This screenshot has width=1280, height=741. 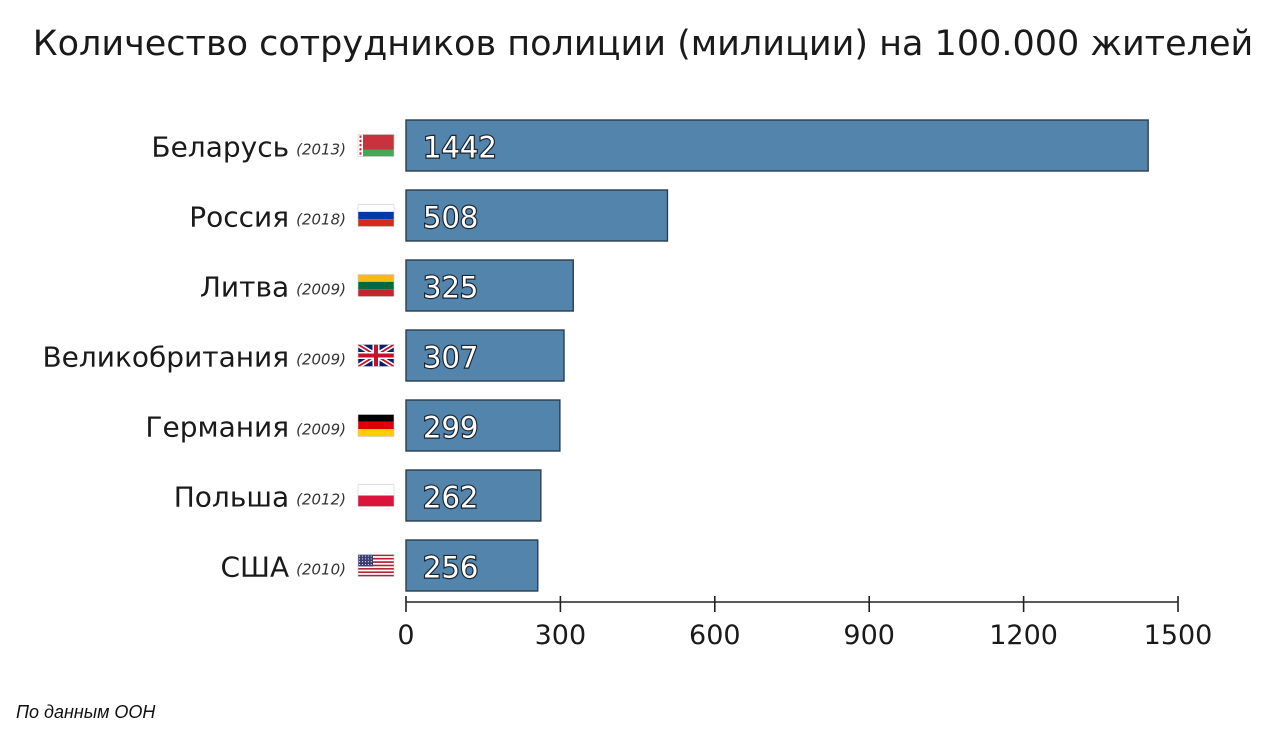 I want to click on chart-row: (2009) Литва 325, so click(x=387, y=285).